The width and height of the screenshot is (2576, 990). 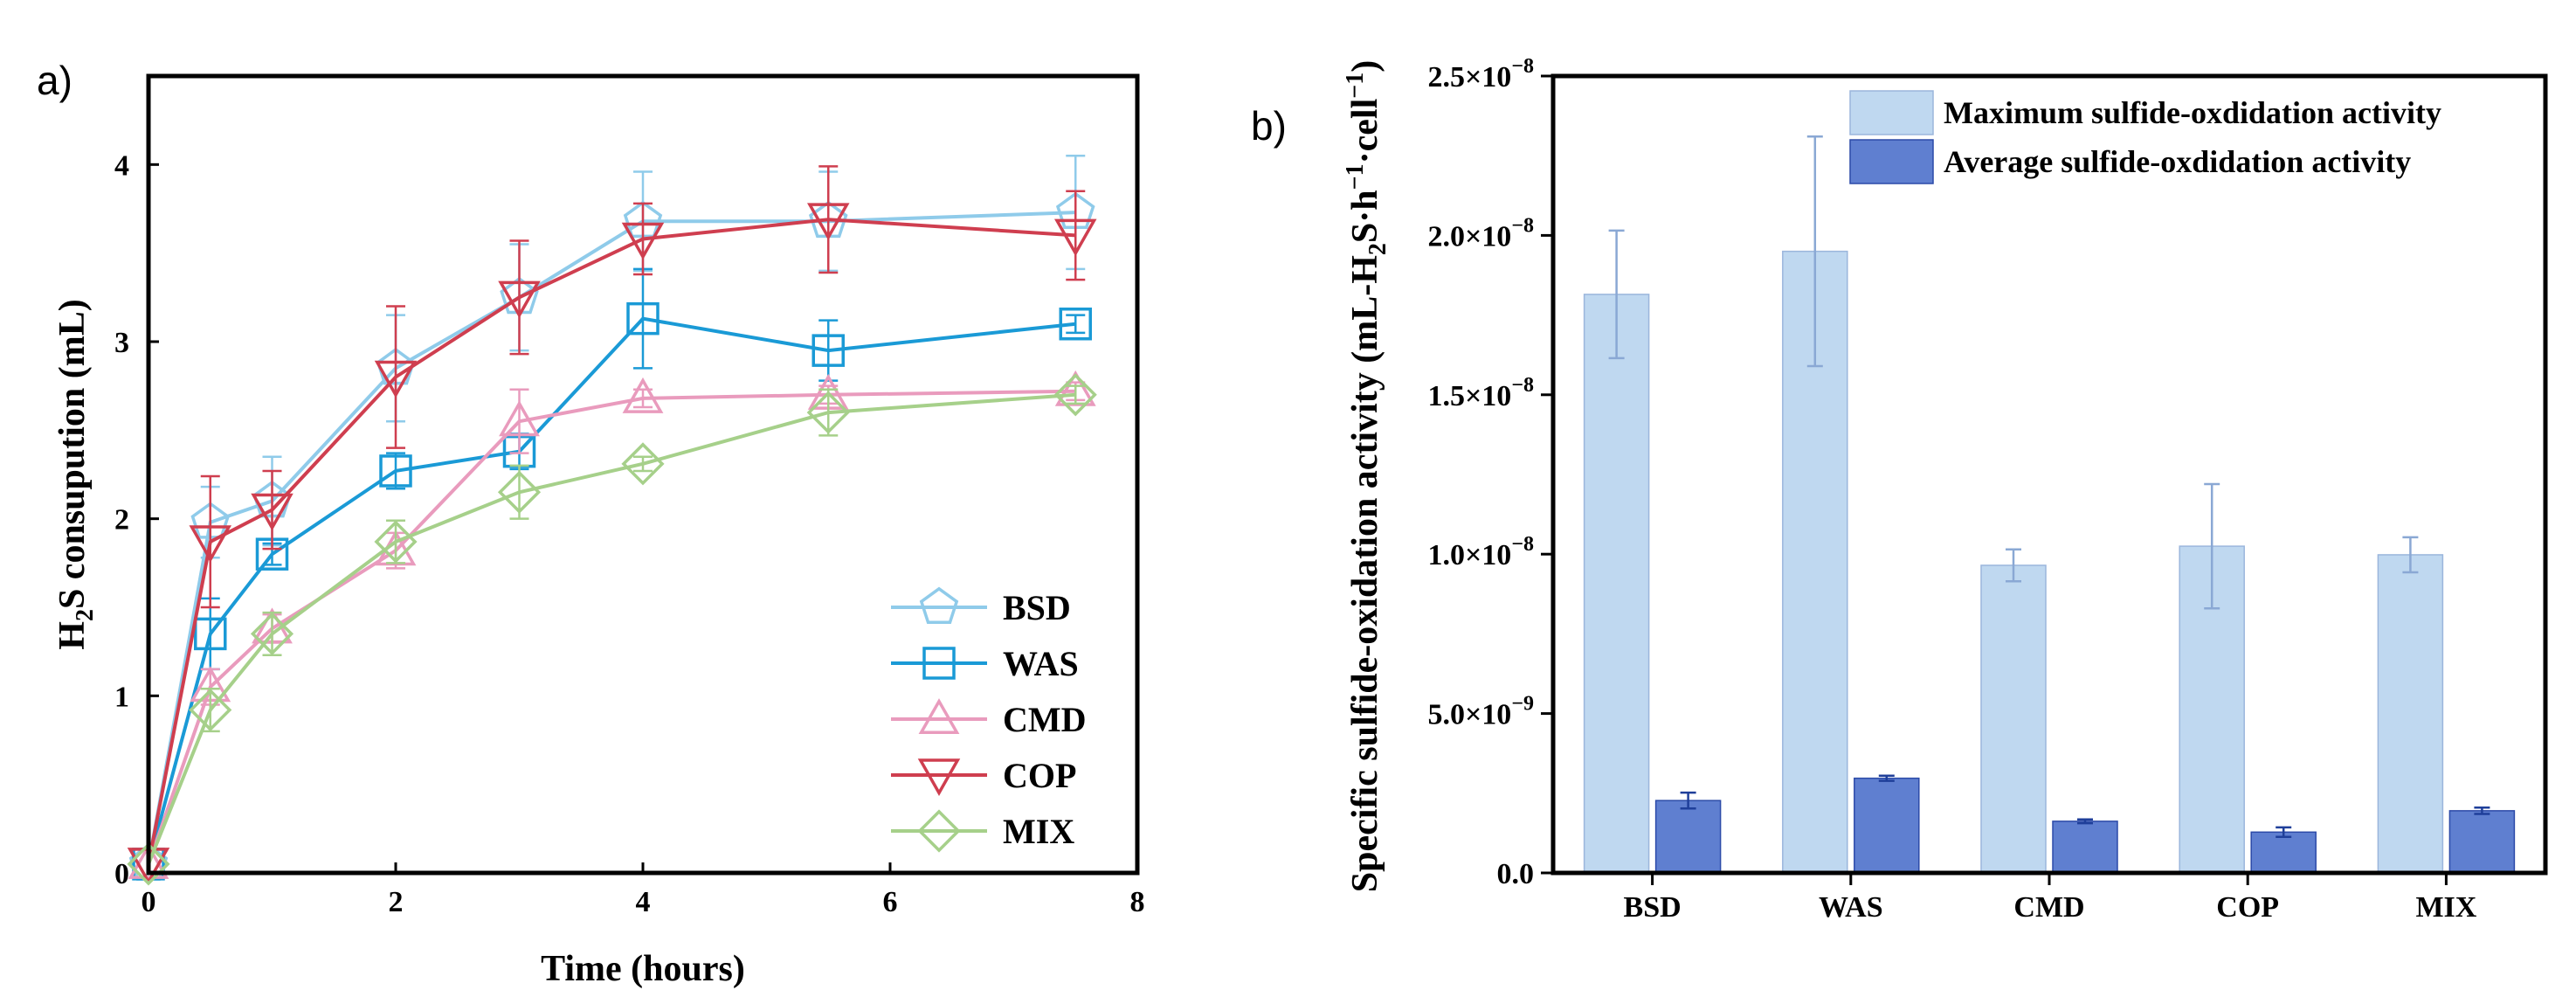 I want to click on legend-item-max: Maximum sulfide-oxdidation activity, so click(x=2145, y=112).